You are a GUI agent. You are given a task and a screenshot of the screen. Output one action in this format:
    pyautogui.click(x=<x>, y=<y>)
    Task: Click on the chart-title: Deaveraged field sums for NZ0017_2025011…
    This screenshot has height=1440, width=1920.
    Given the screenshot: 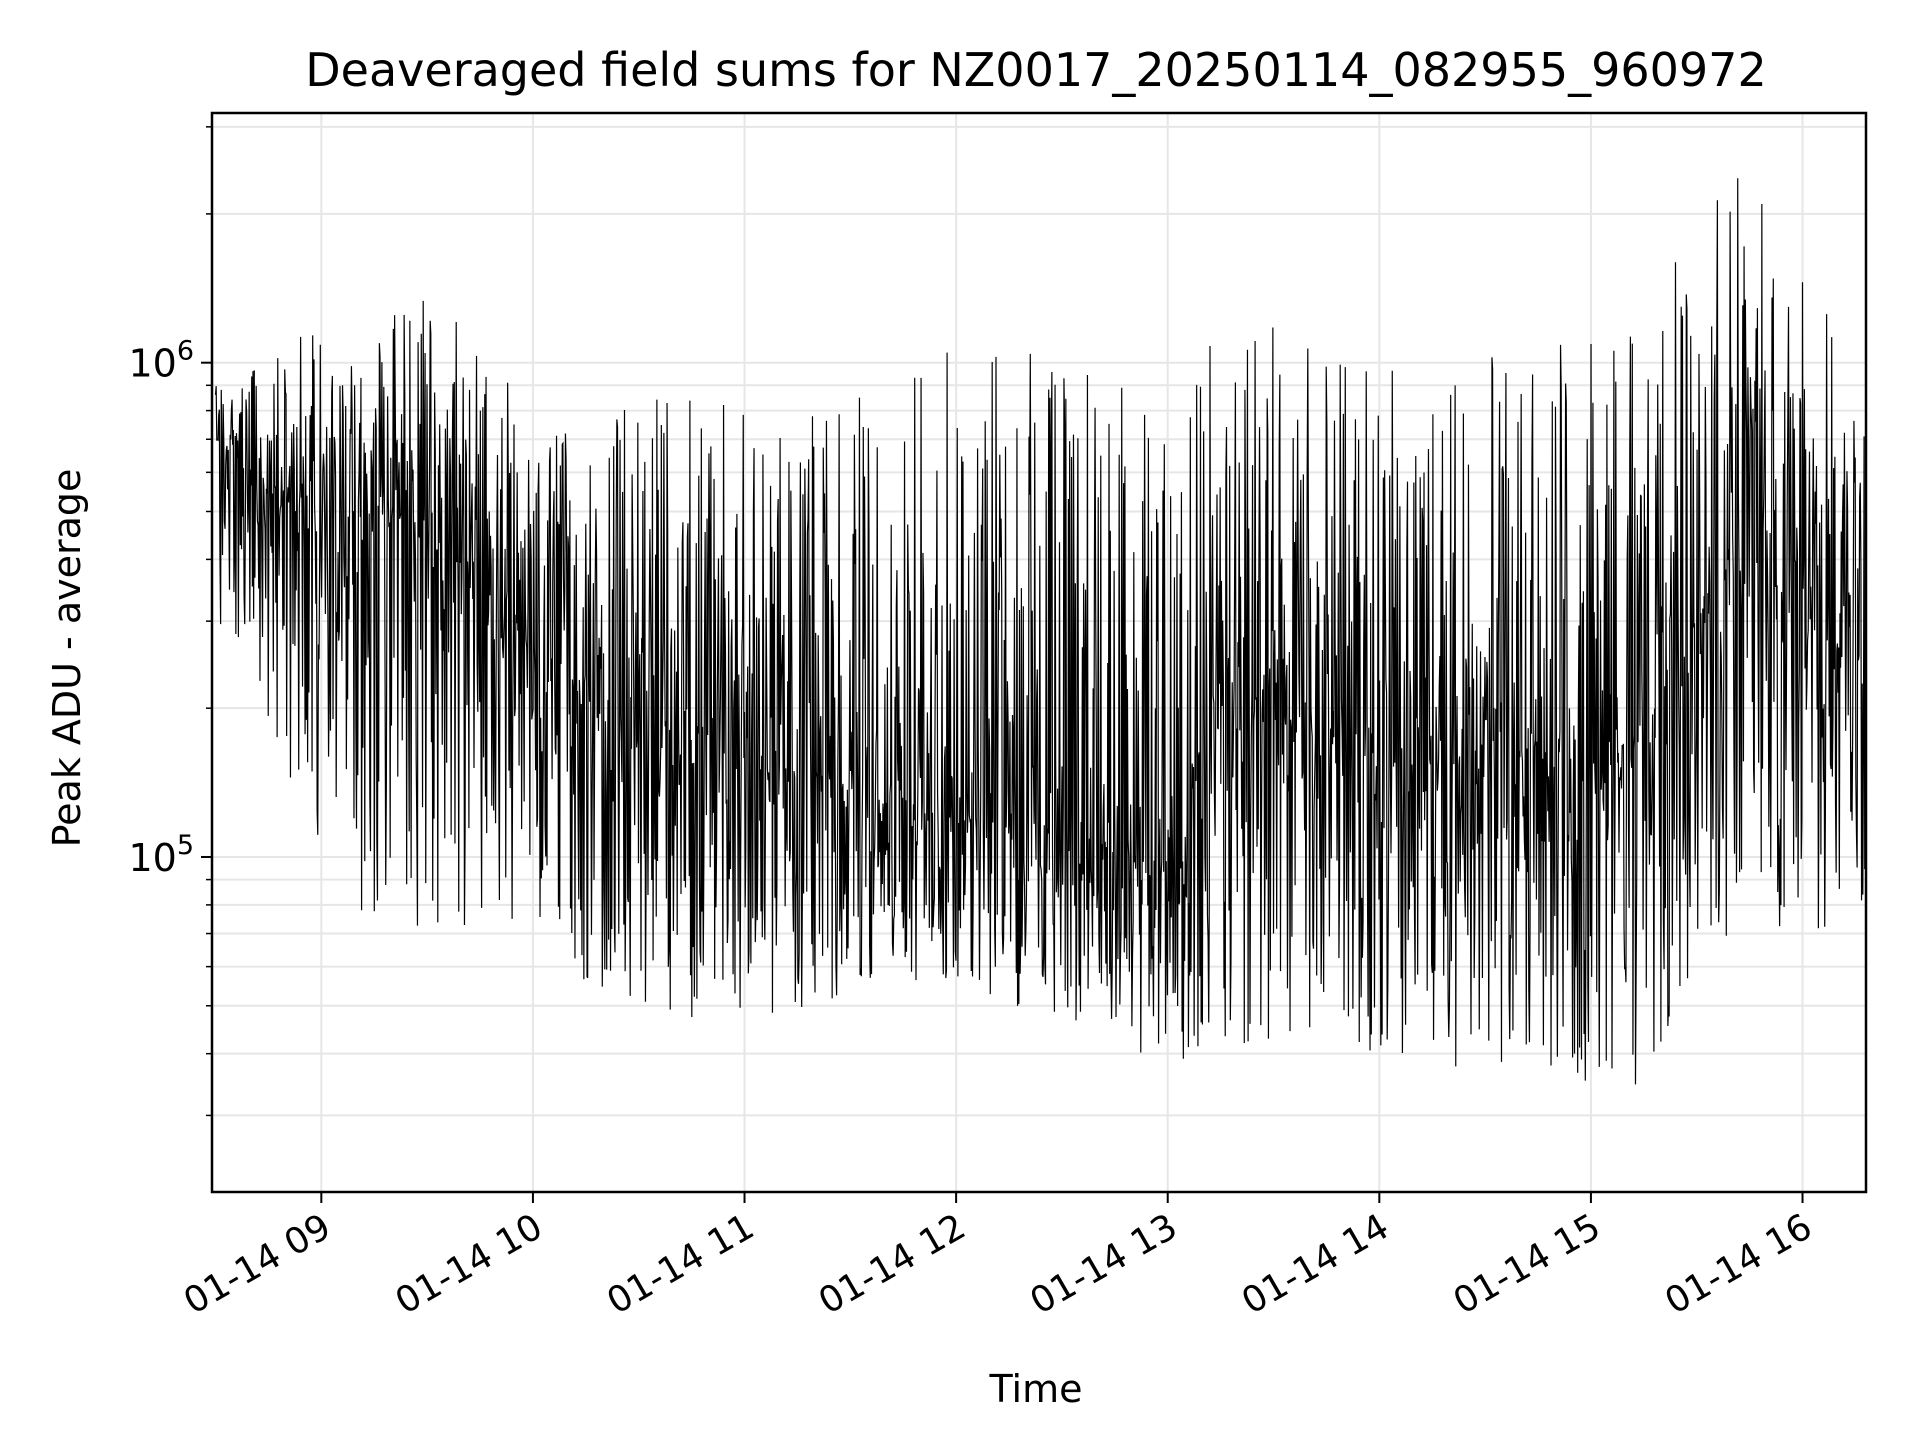 What is the action you would take?
    pyautogui.click(x=1035, y=70)
    